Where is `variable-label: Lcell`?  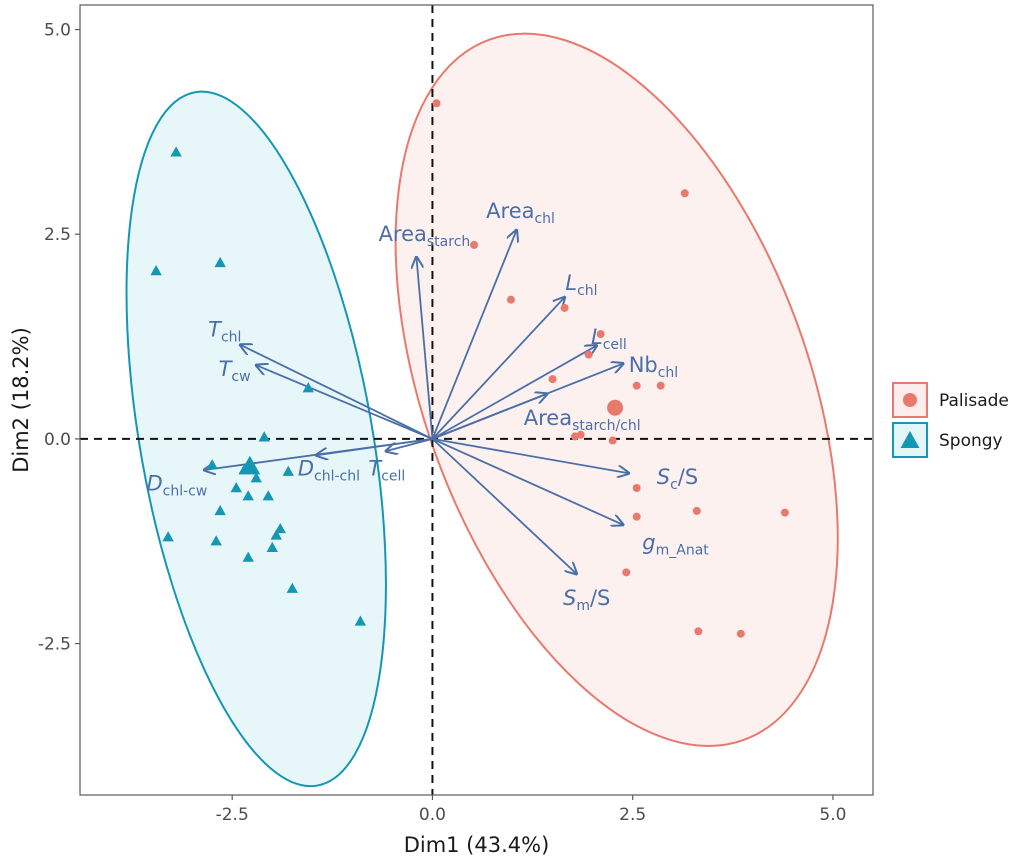 variable-label: Lcell is located at coordinates (609, 339).